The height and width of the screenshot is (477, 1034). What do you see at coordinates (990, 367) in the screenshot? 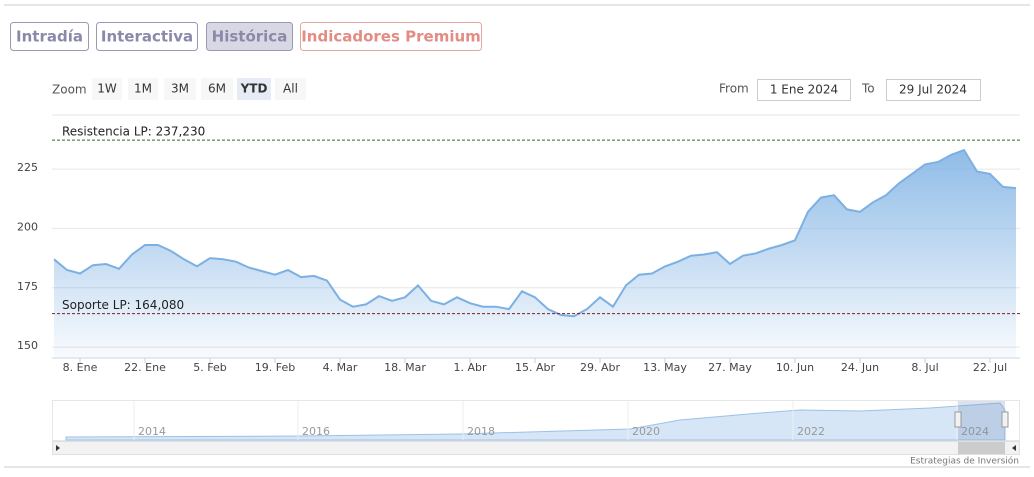
I see `x-tick-label: 22. Jul` at bounding box center [990, 367].